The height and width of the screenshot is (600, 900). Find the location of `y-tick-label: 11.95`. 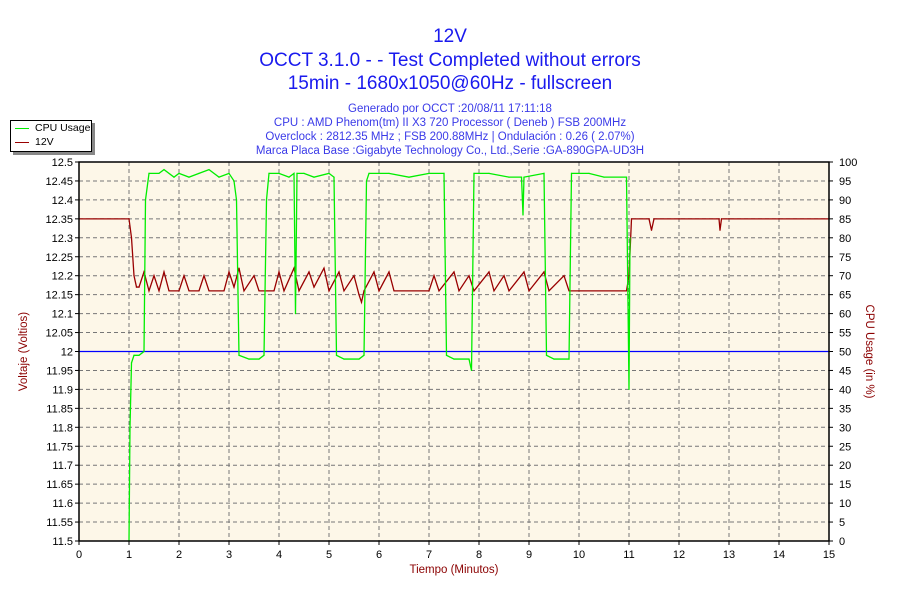

y-tick-label: 11.95 is located at coordinates (59, 371).